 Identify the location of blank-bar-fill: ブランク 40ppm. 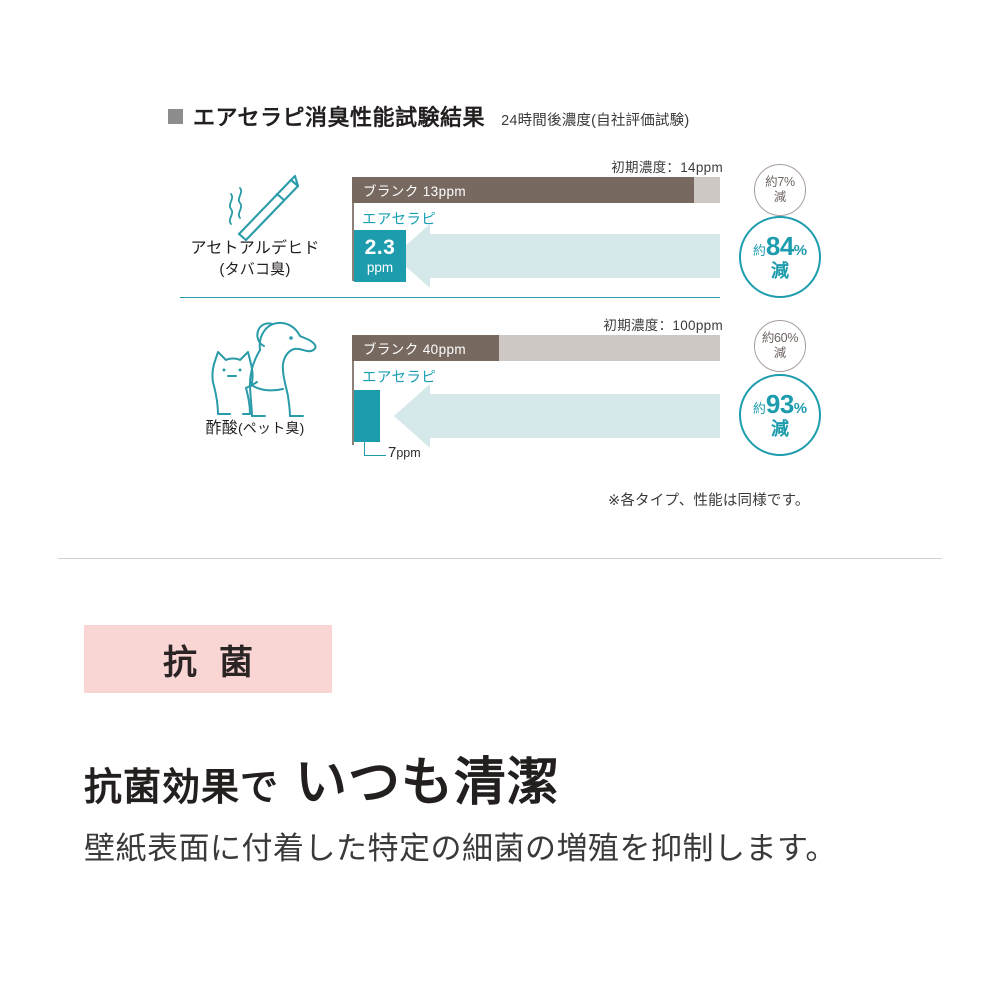
(426, 348).